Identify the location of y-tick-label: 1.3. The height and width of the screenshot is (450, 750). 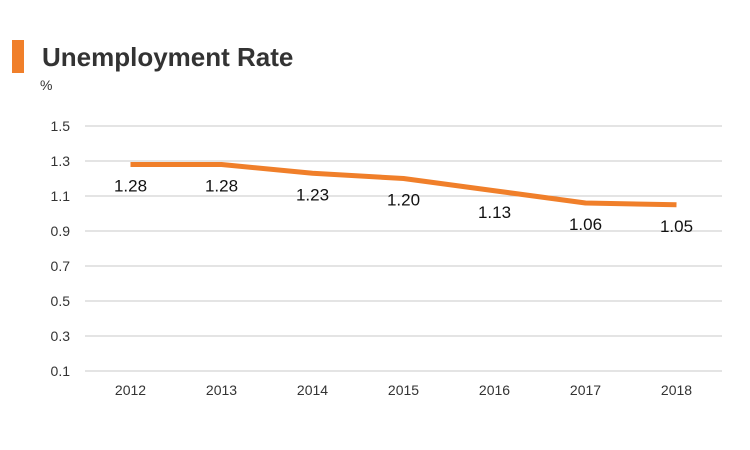
(61, 161).